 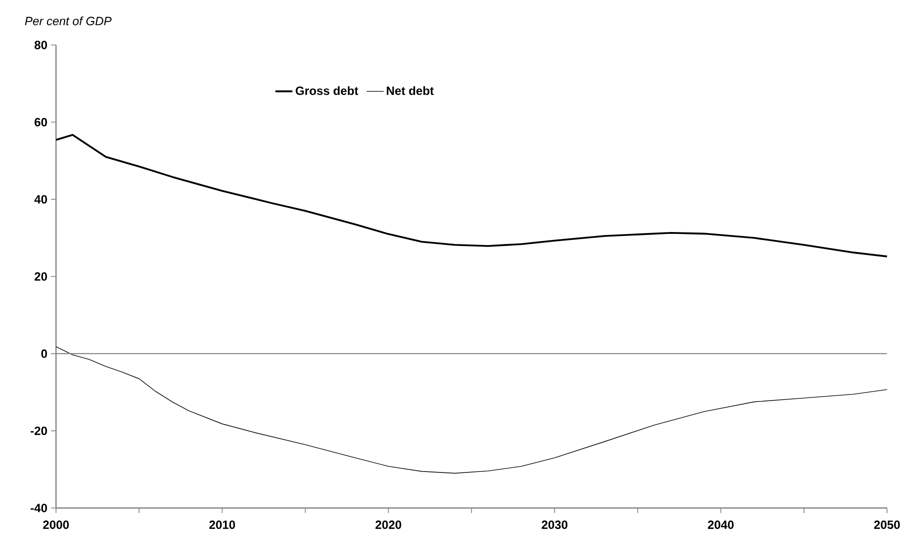 What do you see at coordinates (56, 524) in the screenshot?
I see `x-tick-label: 2000` at bounding box center [56, 524].